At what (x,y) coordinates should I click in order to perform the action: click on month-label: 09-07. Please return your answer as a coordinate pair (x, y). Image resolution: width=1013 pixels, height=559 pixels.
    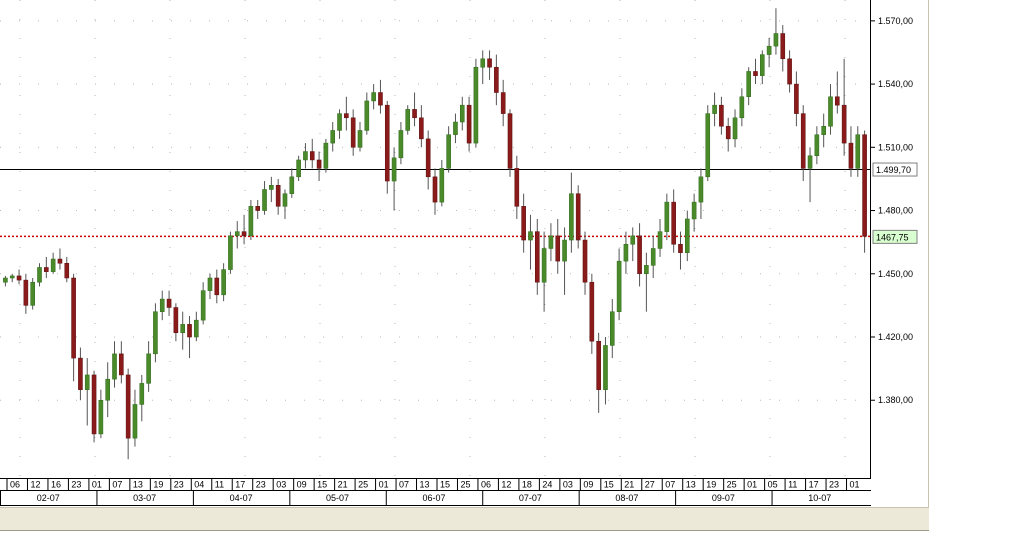
    Looking at the image, I should click on (723, 498).